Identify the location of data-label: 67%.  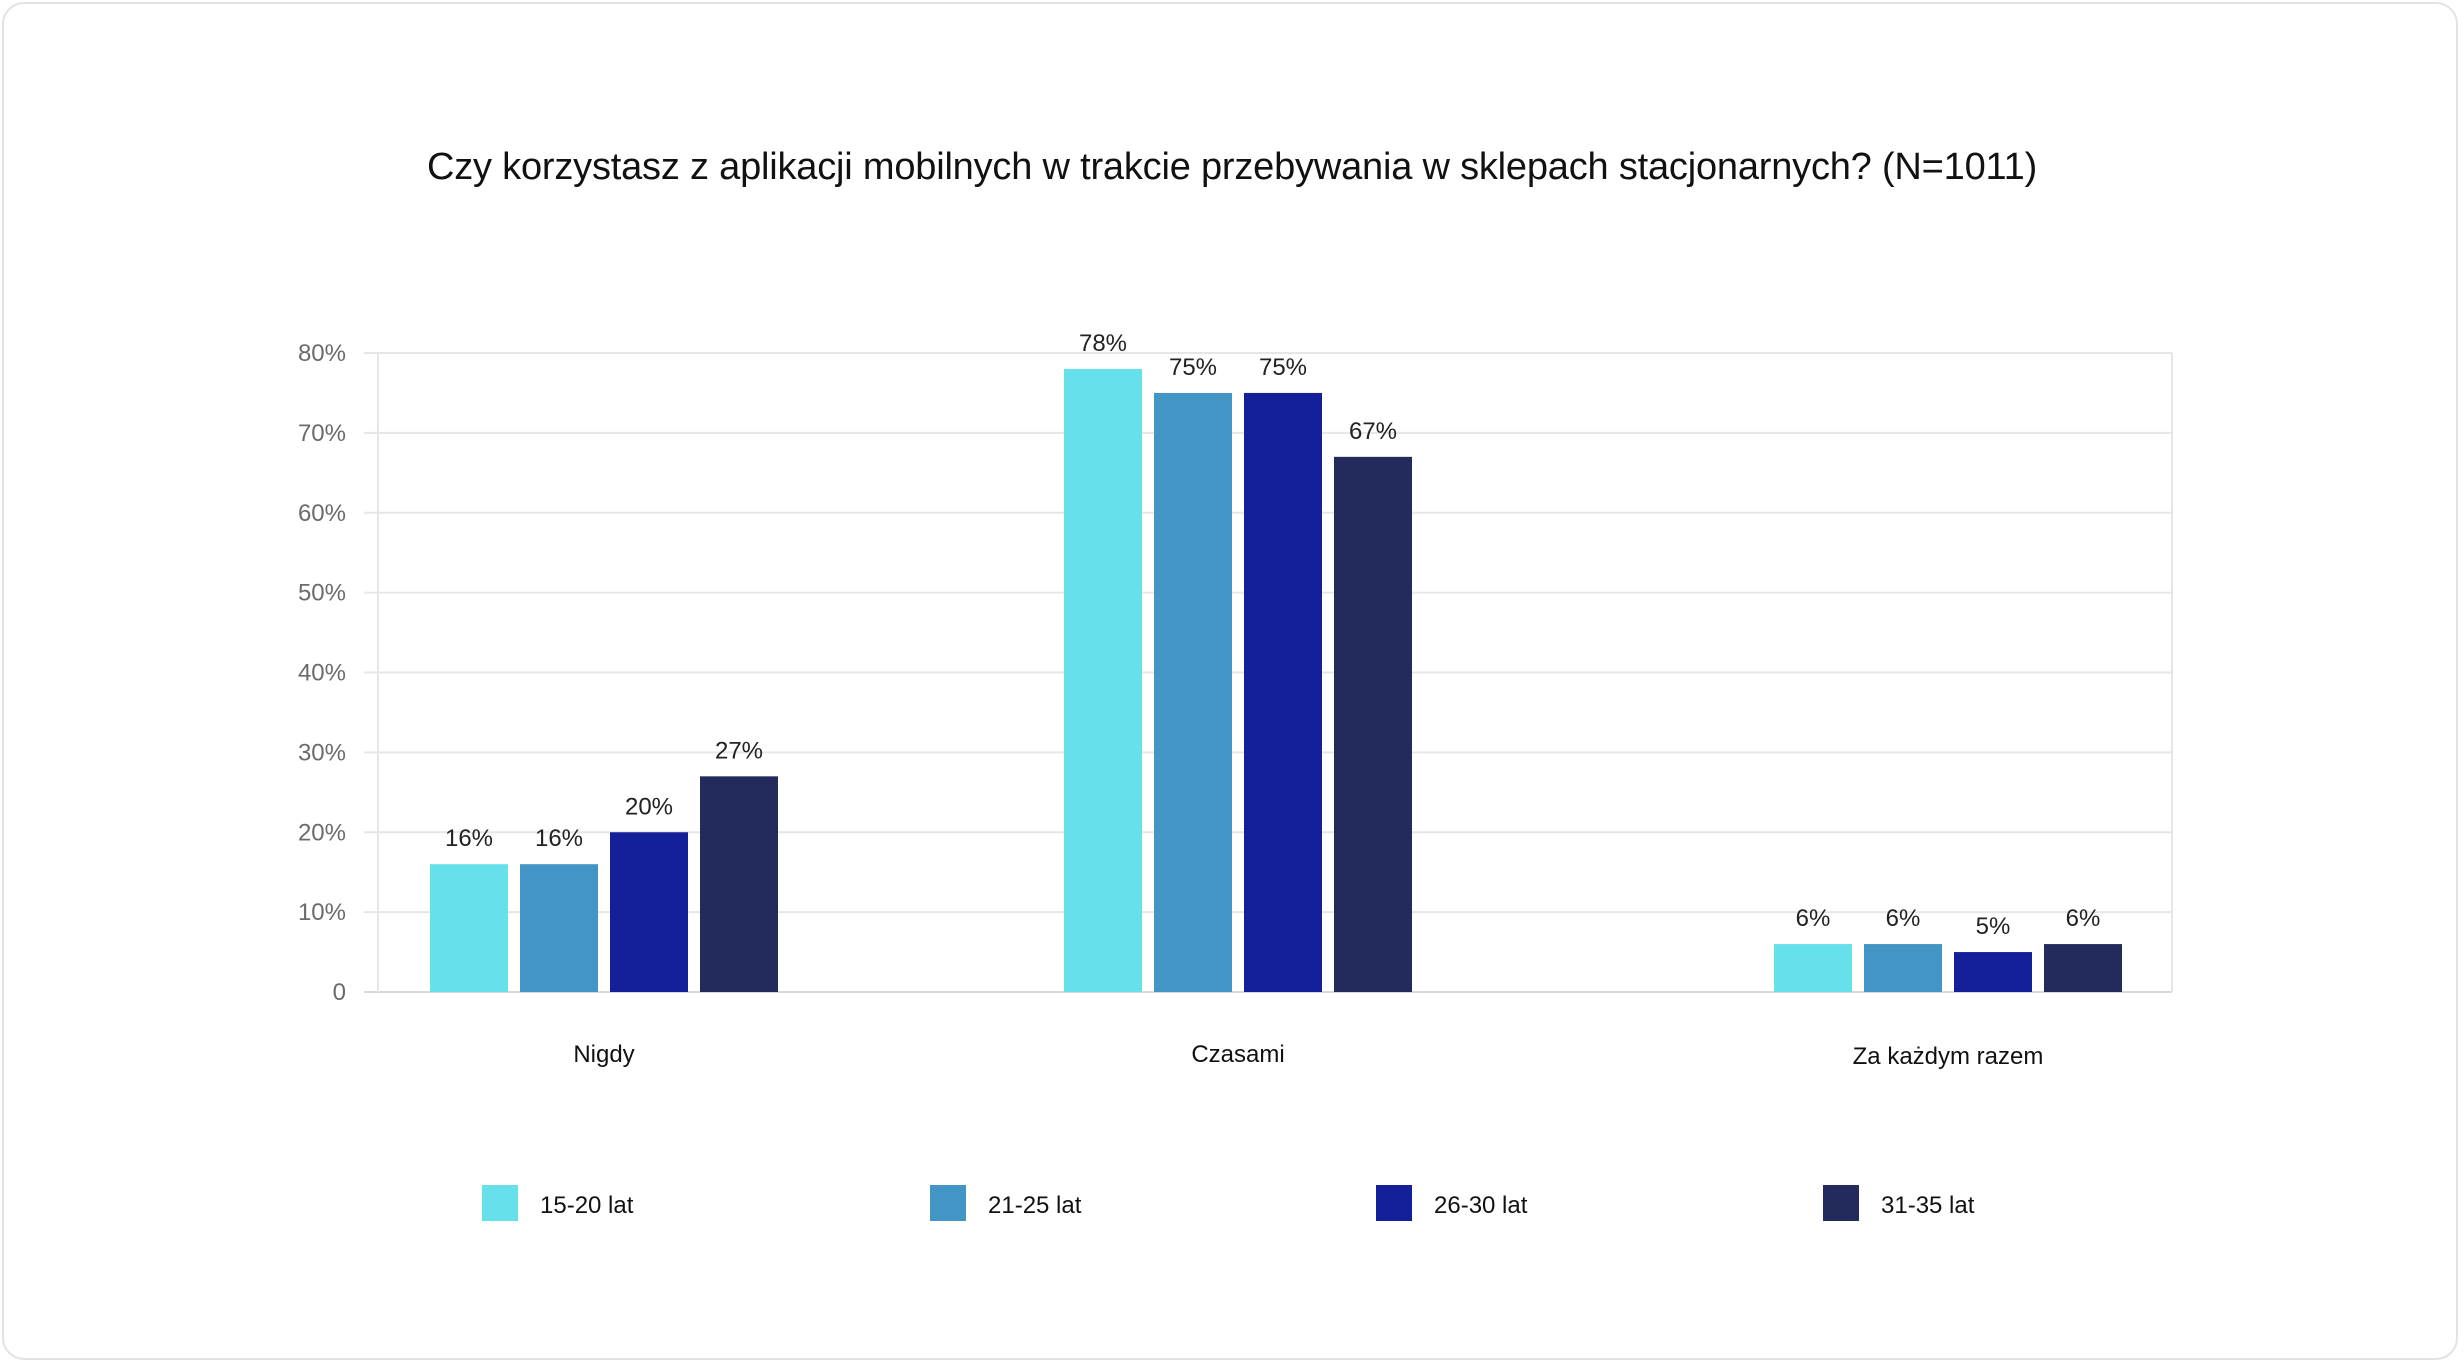
(1373, 431).